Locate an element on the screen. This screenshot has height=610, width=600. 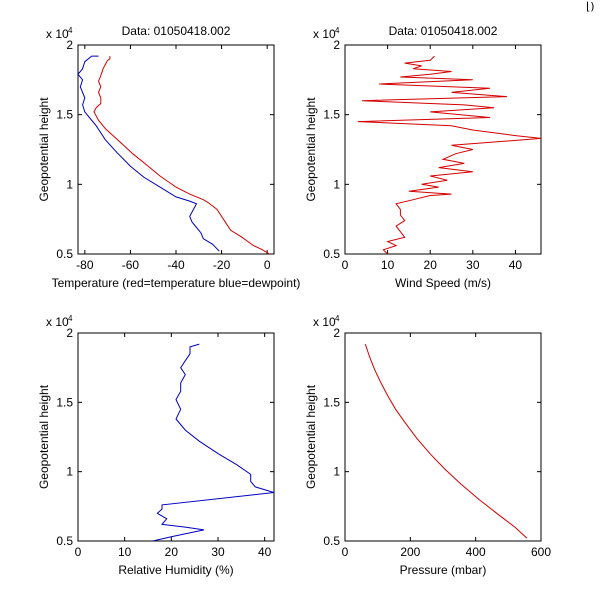
x-tick-label: 200 is located at coordinates (410, 552).